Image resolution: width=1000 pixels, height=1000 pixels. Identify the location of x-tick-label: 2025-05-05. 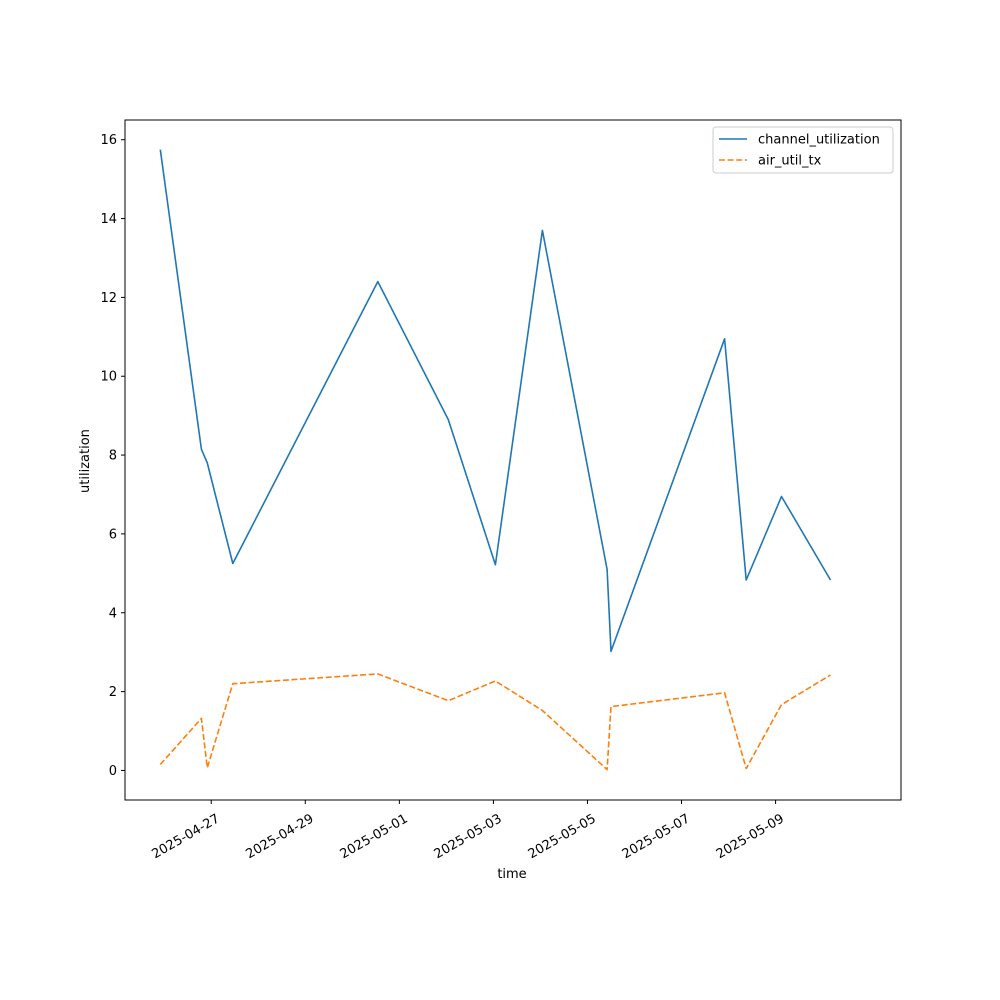
(562, 836).